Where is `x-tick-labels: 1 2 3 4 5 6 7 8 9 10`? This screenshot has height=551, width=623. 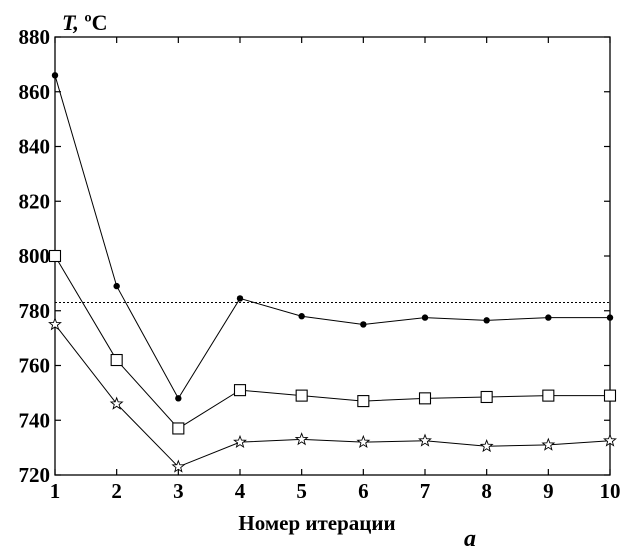
x-tick-labels: 1 2 3 4 5 6 7 8 9 10 is located at coordinates (335, 491).